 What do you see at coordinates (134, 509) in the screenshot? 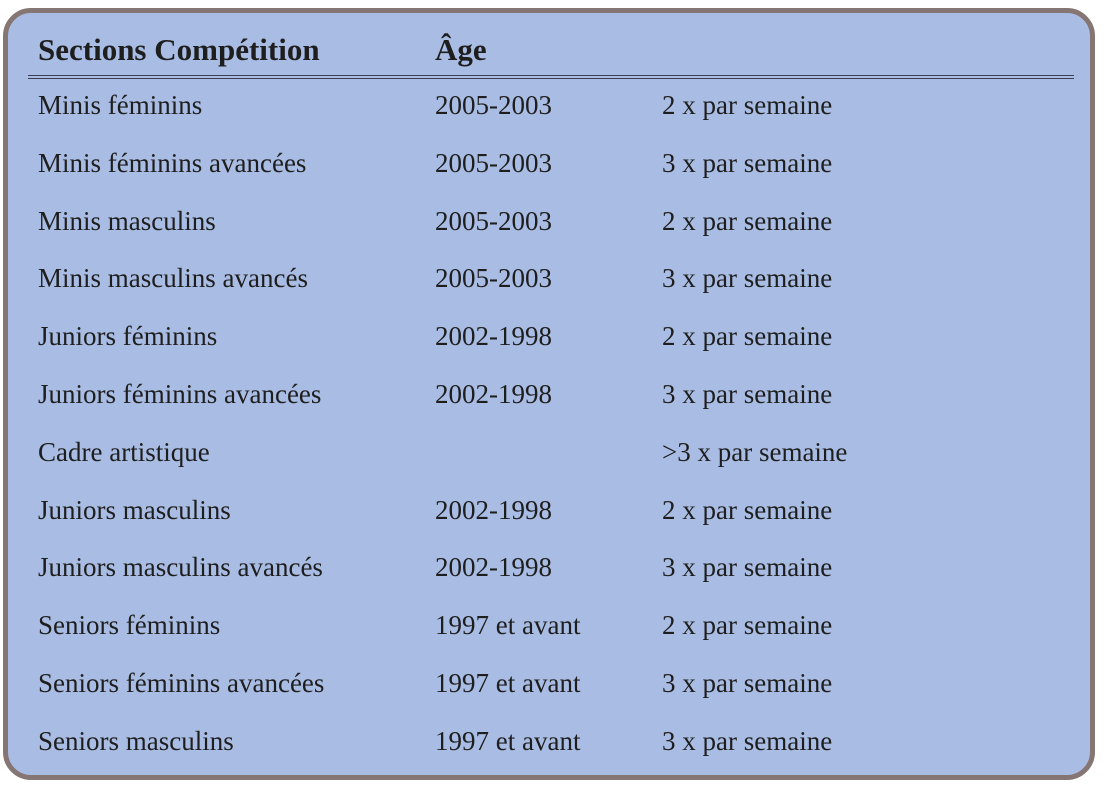
I see `section-cell: Juniors masculins` at bounding box center [134, 509].